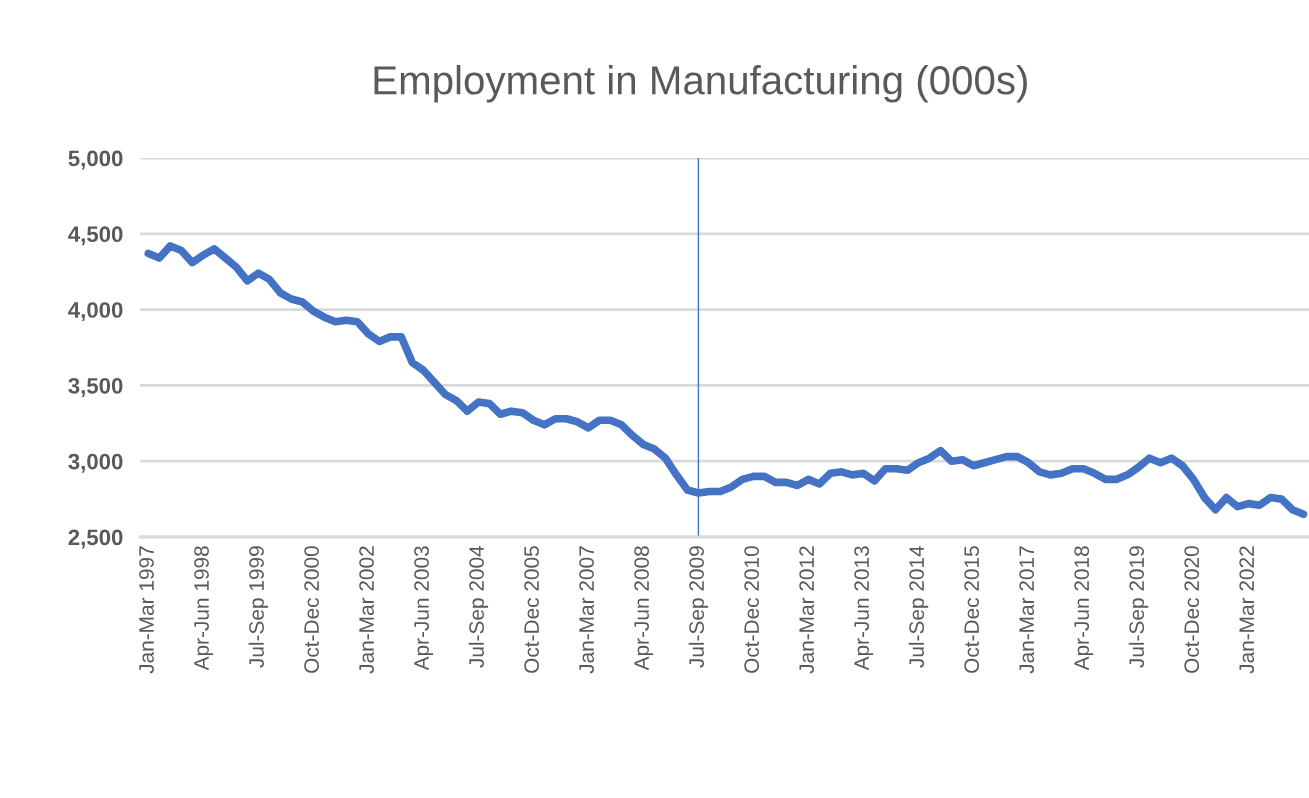 The image size is (1309, 798). I want to click on x-tick-label: Oct-Dec 2010, so click(751, 609).